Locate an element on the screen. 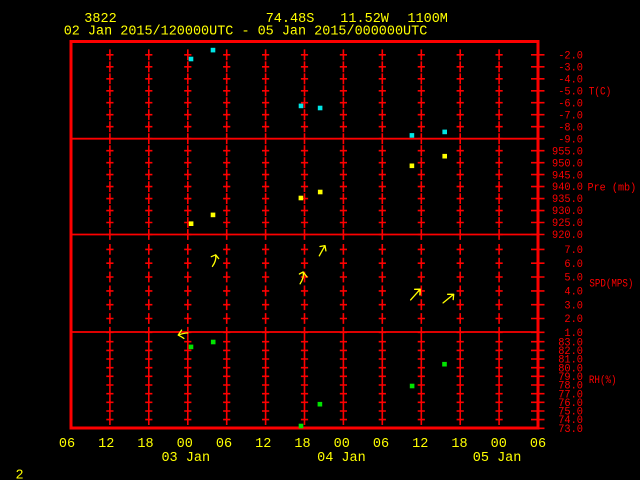  svg-text: 930.0 is located at coordinates (567, 212).